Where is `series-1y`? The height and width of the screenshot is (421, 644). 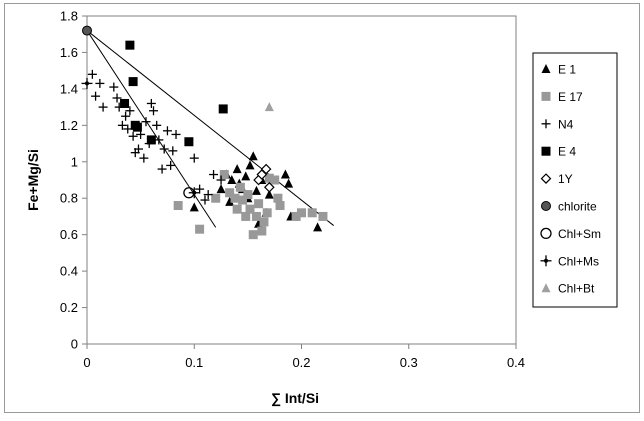
series-1y is located at coordinates (264, 178).